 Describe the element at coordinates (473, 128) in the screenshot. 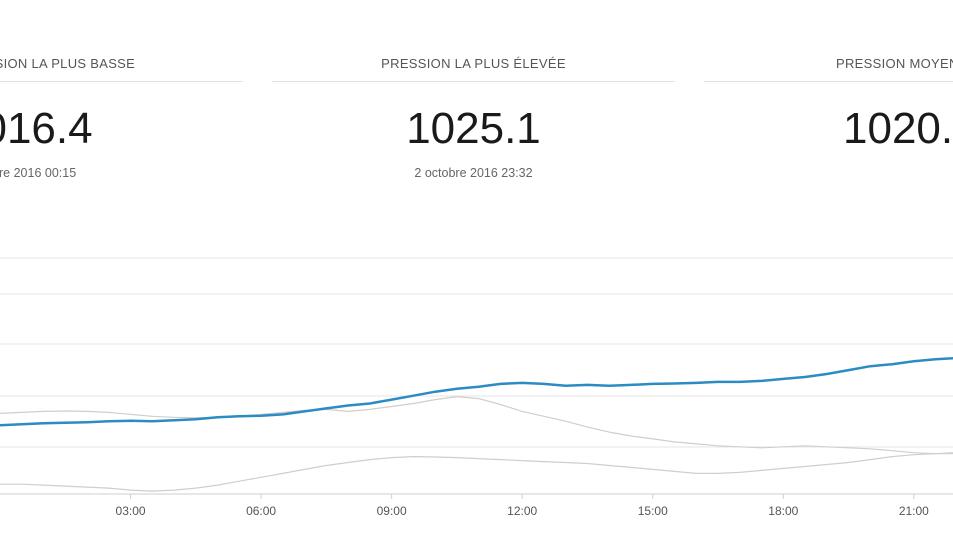

I see `stat-highest-value: 1025.1` at that location.